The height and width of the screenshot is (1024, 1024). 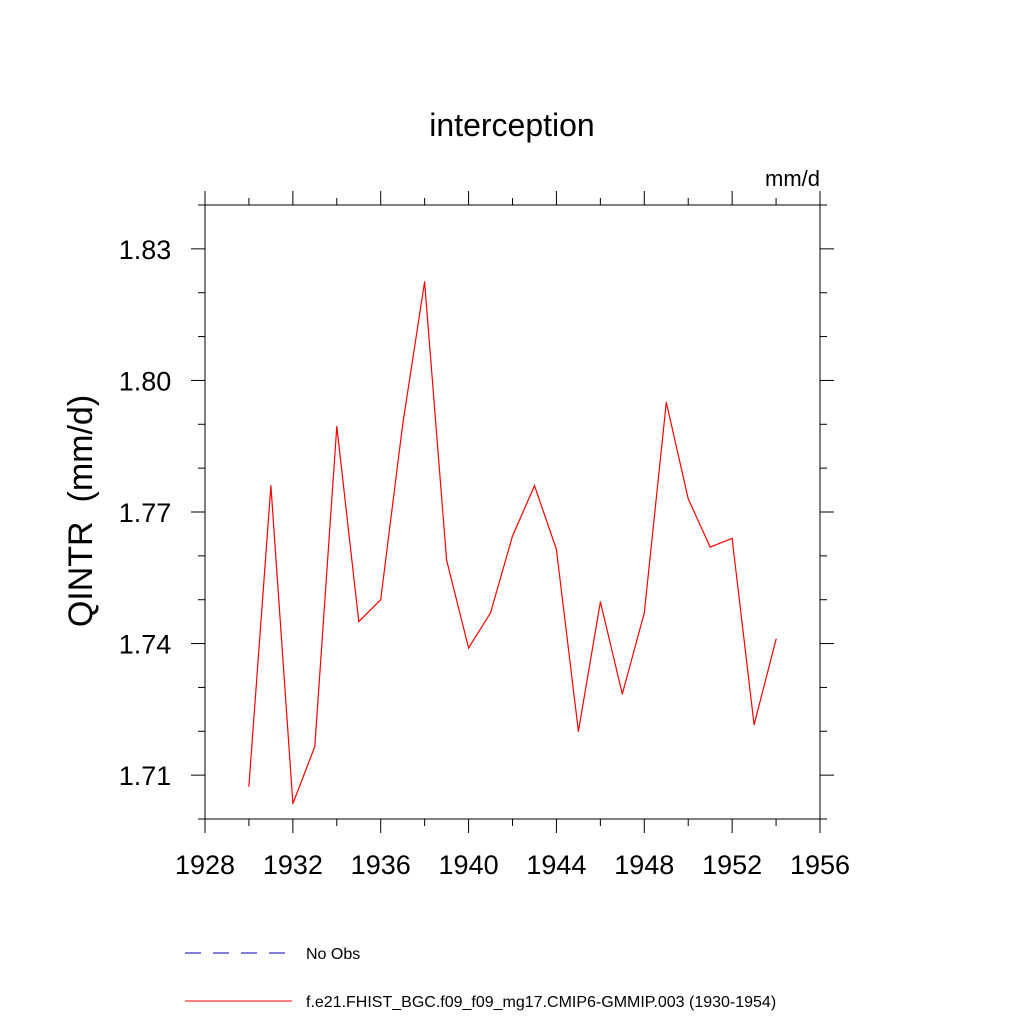 What do you see at coordinates (792, 178) in the screenshot?
I see `units-label: mm/d` at bounding box center [792, 178].